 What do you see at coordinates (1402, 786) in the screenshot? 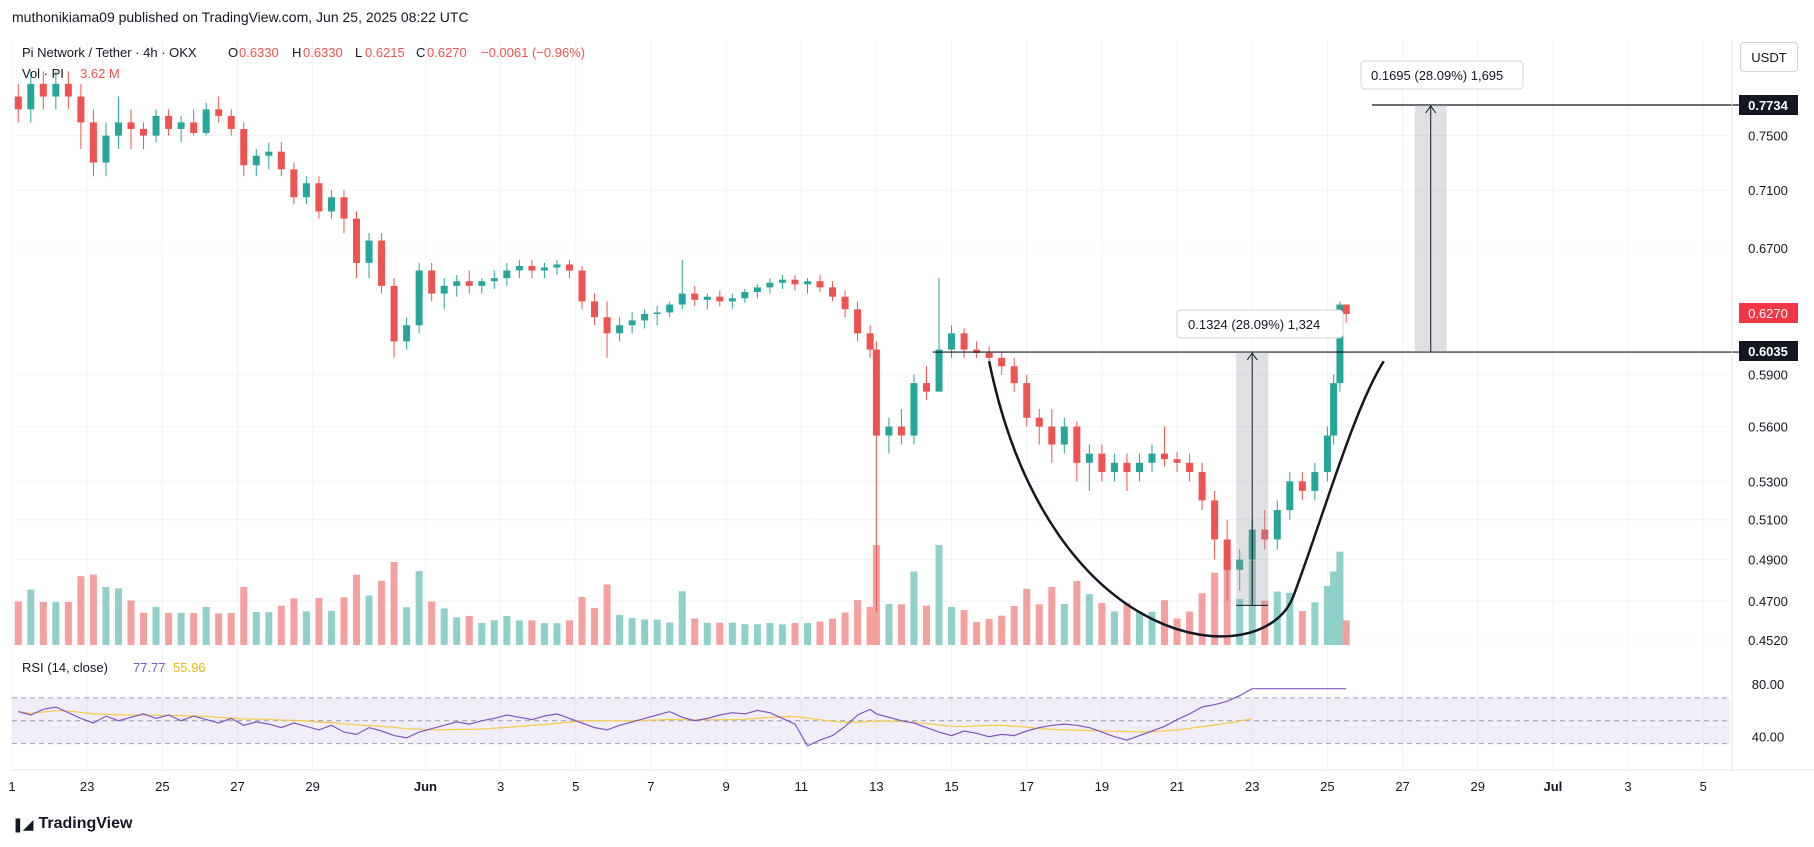
I see `x-tick-label: 27` at bounding box center [1402, 786].